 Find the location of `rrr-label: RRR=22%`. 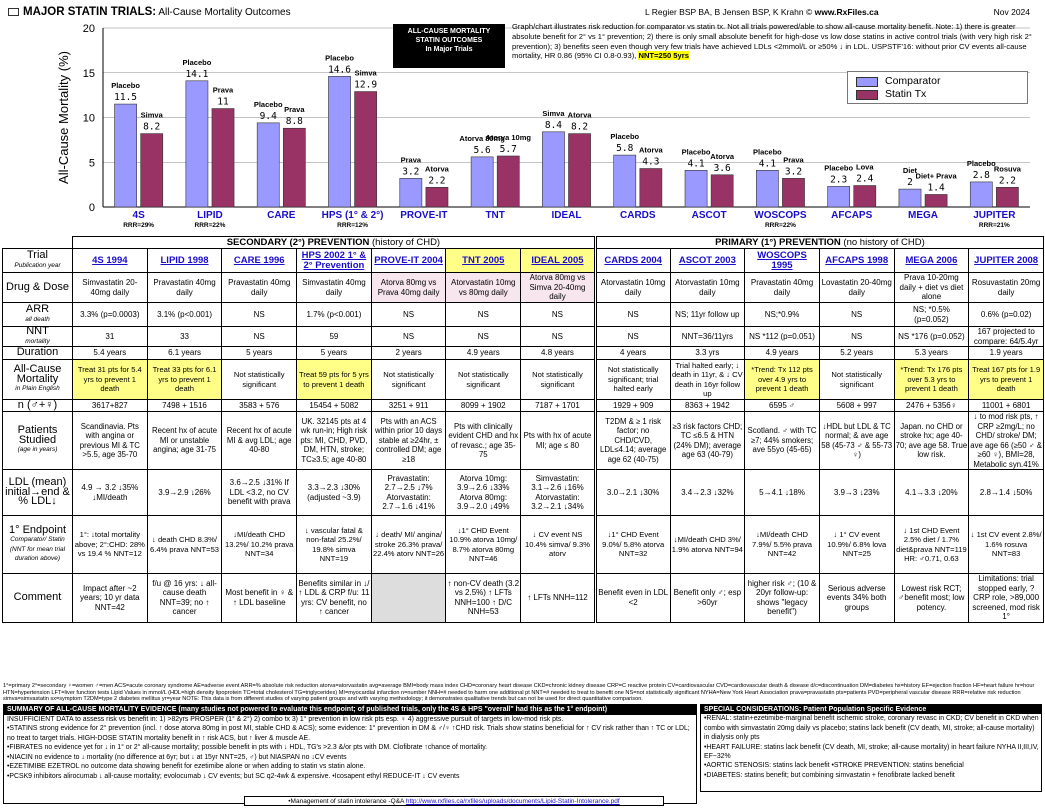

rrr-label: RRR=22% is located at coordinates (780, 225).